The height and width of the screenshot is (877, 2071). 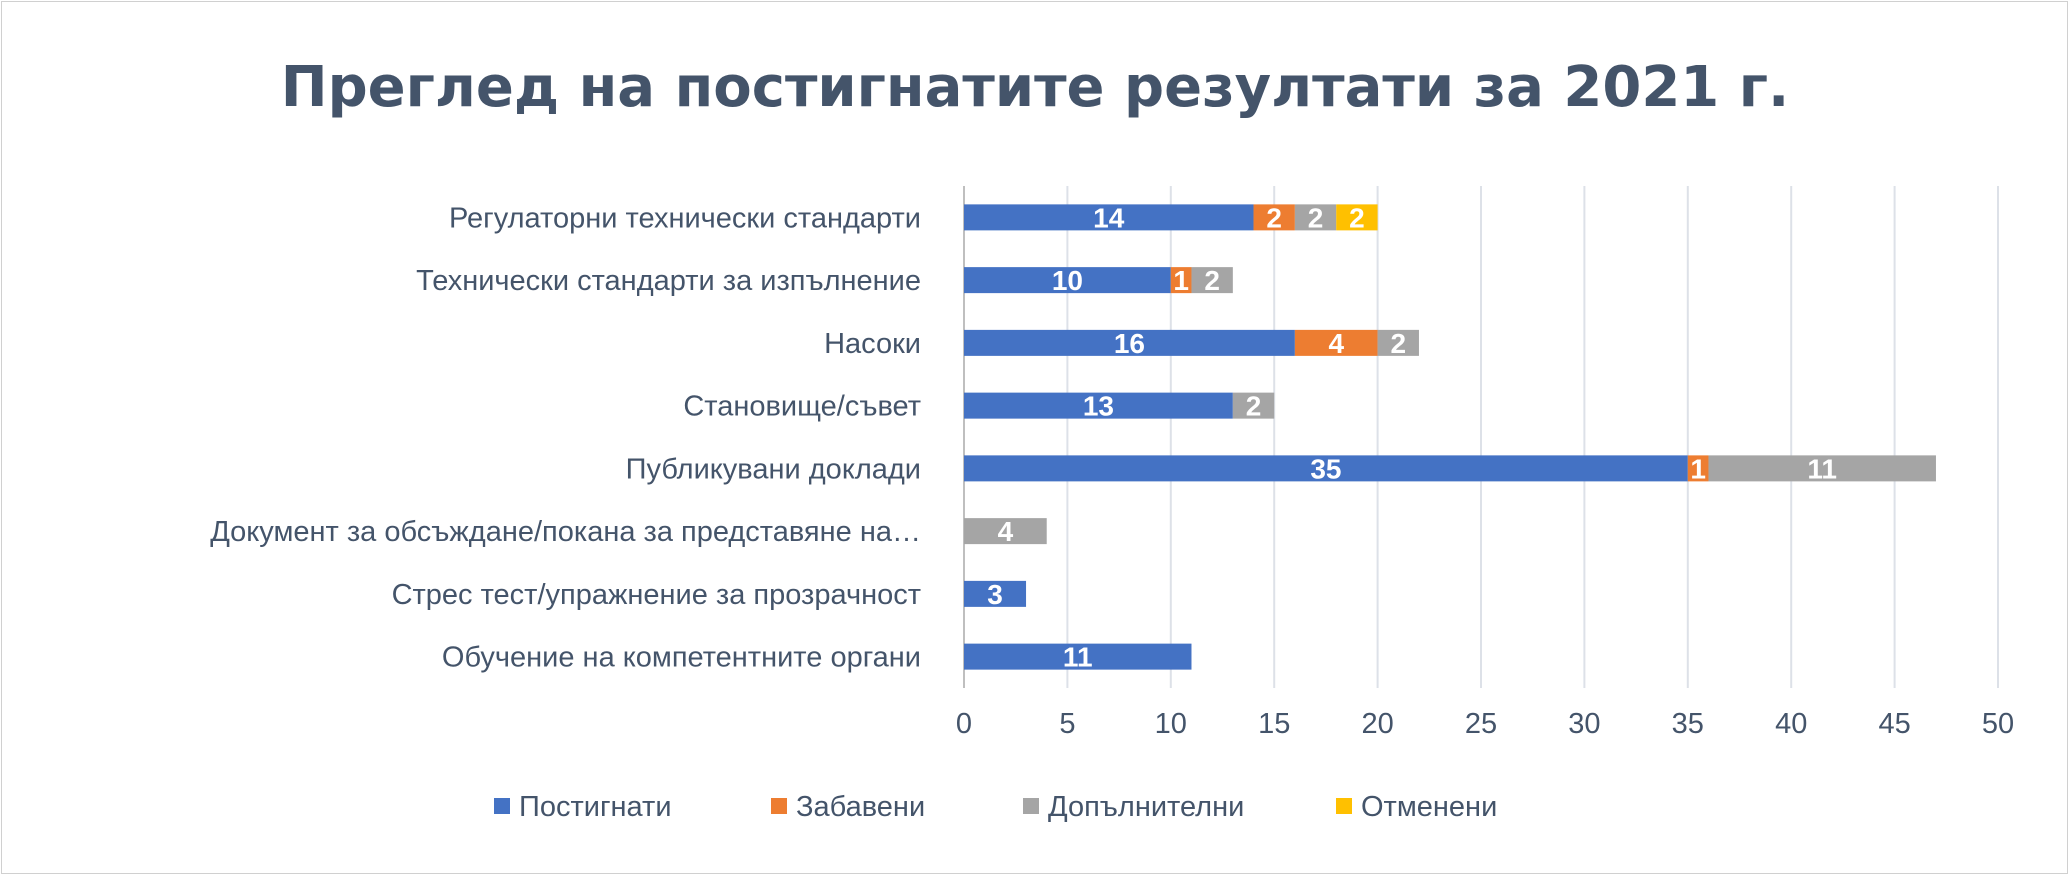 What do you see at coordinates (964, 724) in the screenshot?
I see `x-tick-label: 0` at bounding box center [964, 724].